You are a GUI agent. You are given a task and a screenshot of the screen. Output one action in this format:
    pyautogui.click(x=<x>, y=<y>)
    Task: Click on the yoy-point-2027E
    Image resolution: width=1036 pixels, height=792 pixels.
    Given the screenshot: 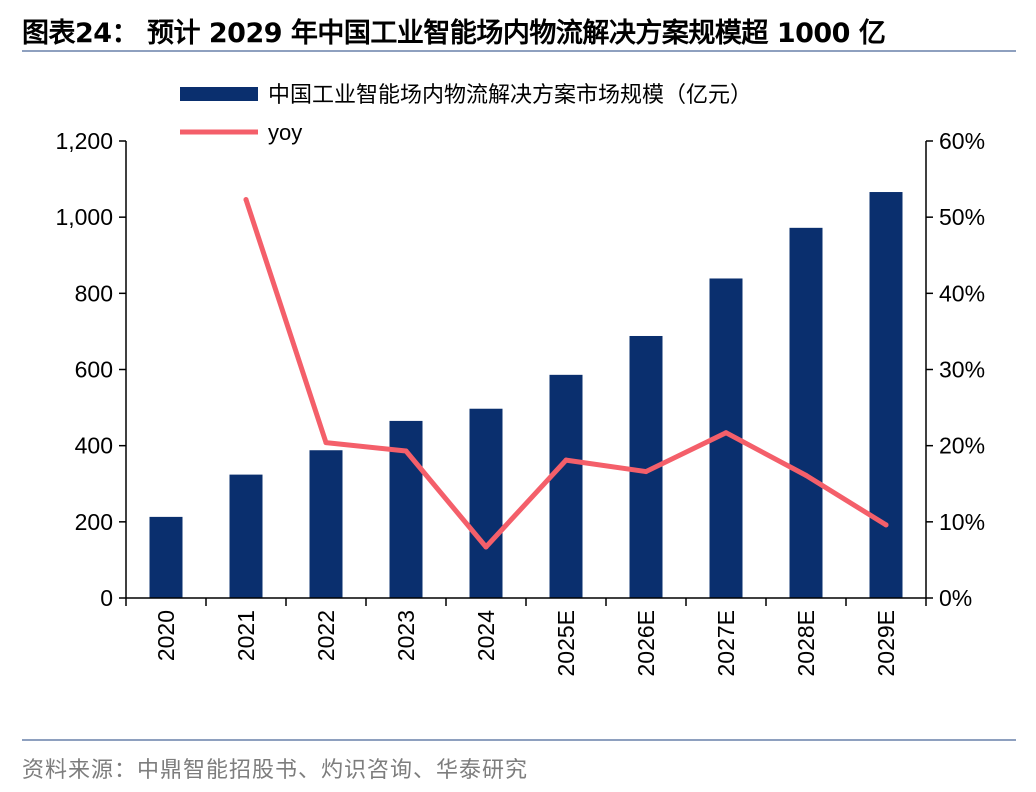 What is the action you would take?
    pyautogui.click(x=726, y=433)
    